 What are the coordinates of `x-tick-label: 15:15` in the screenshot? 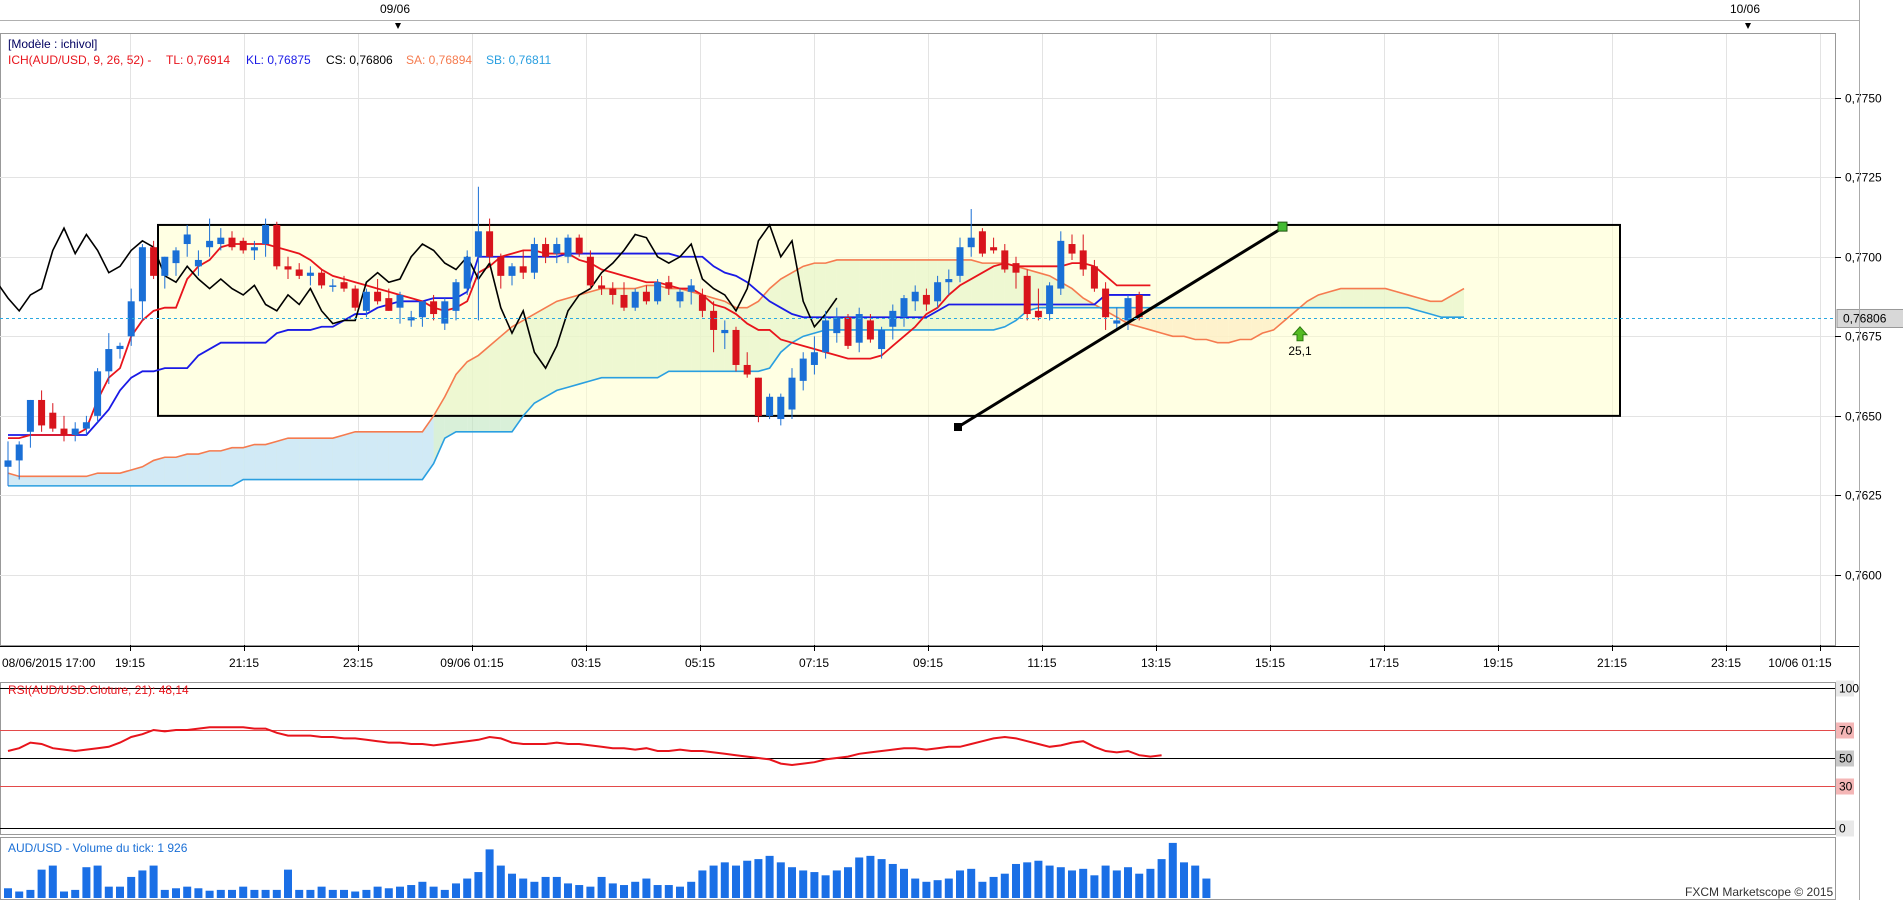 It's located at (1270, 663).